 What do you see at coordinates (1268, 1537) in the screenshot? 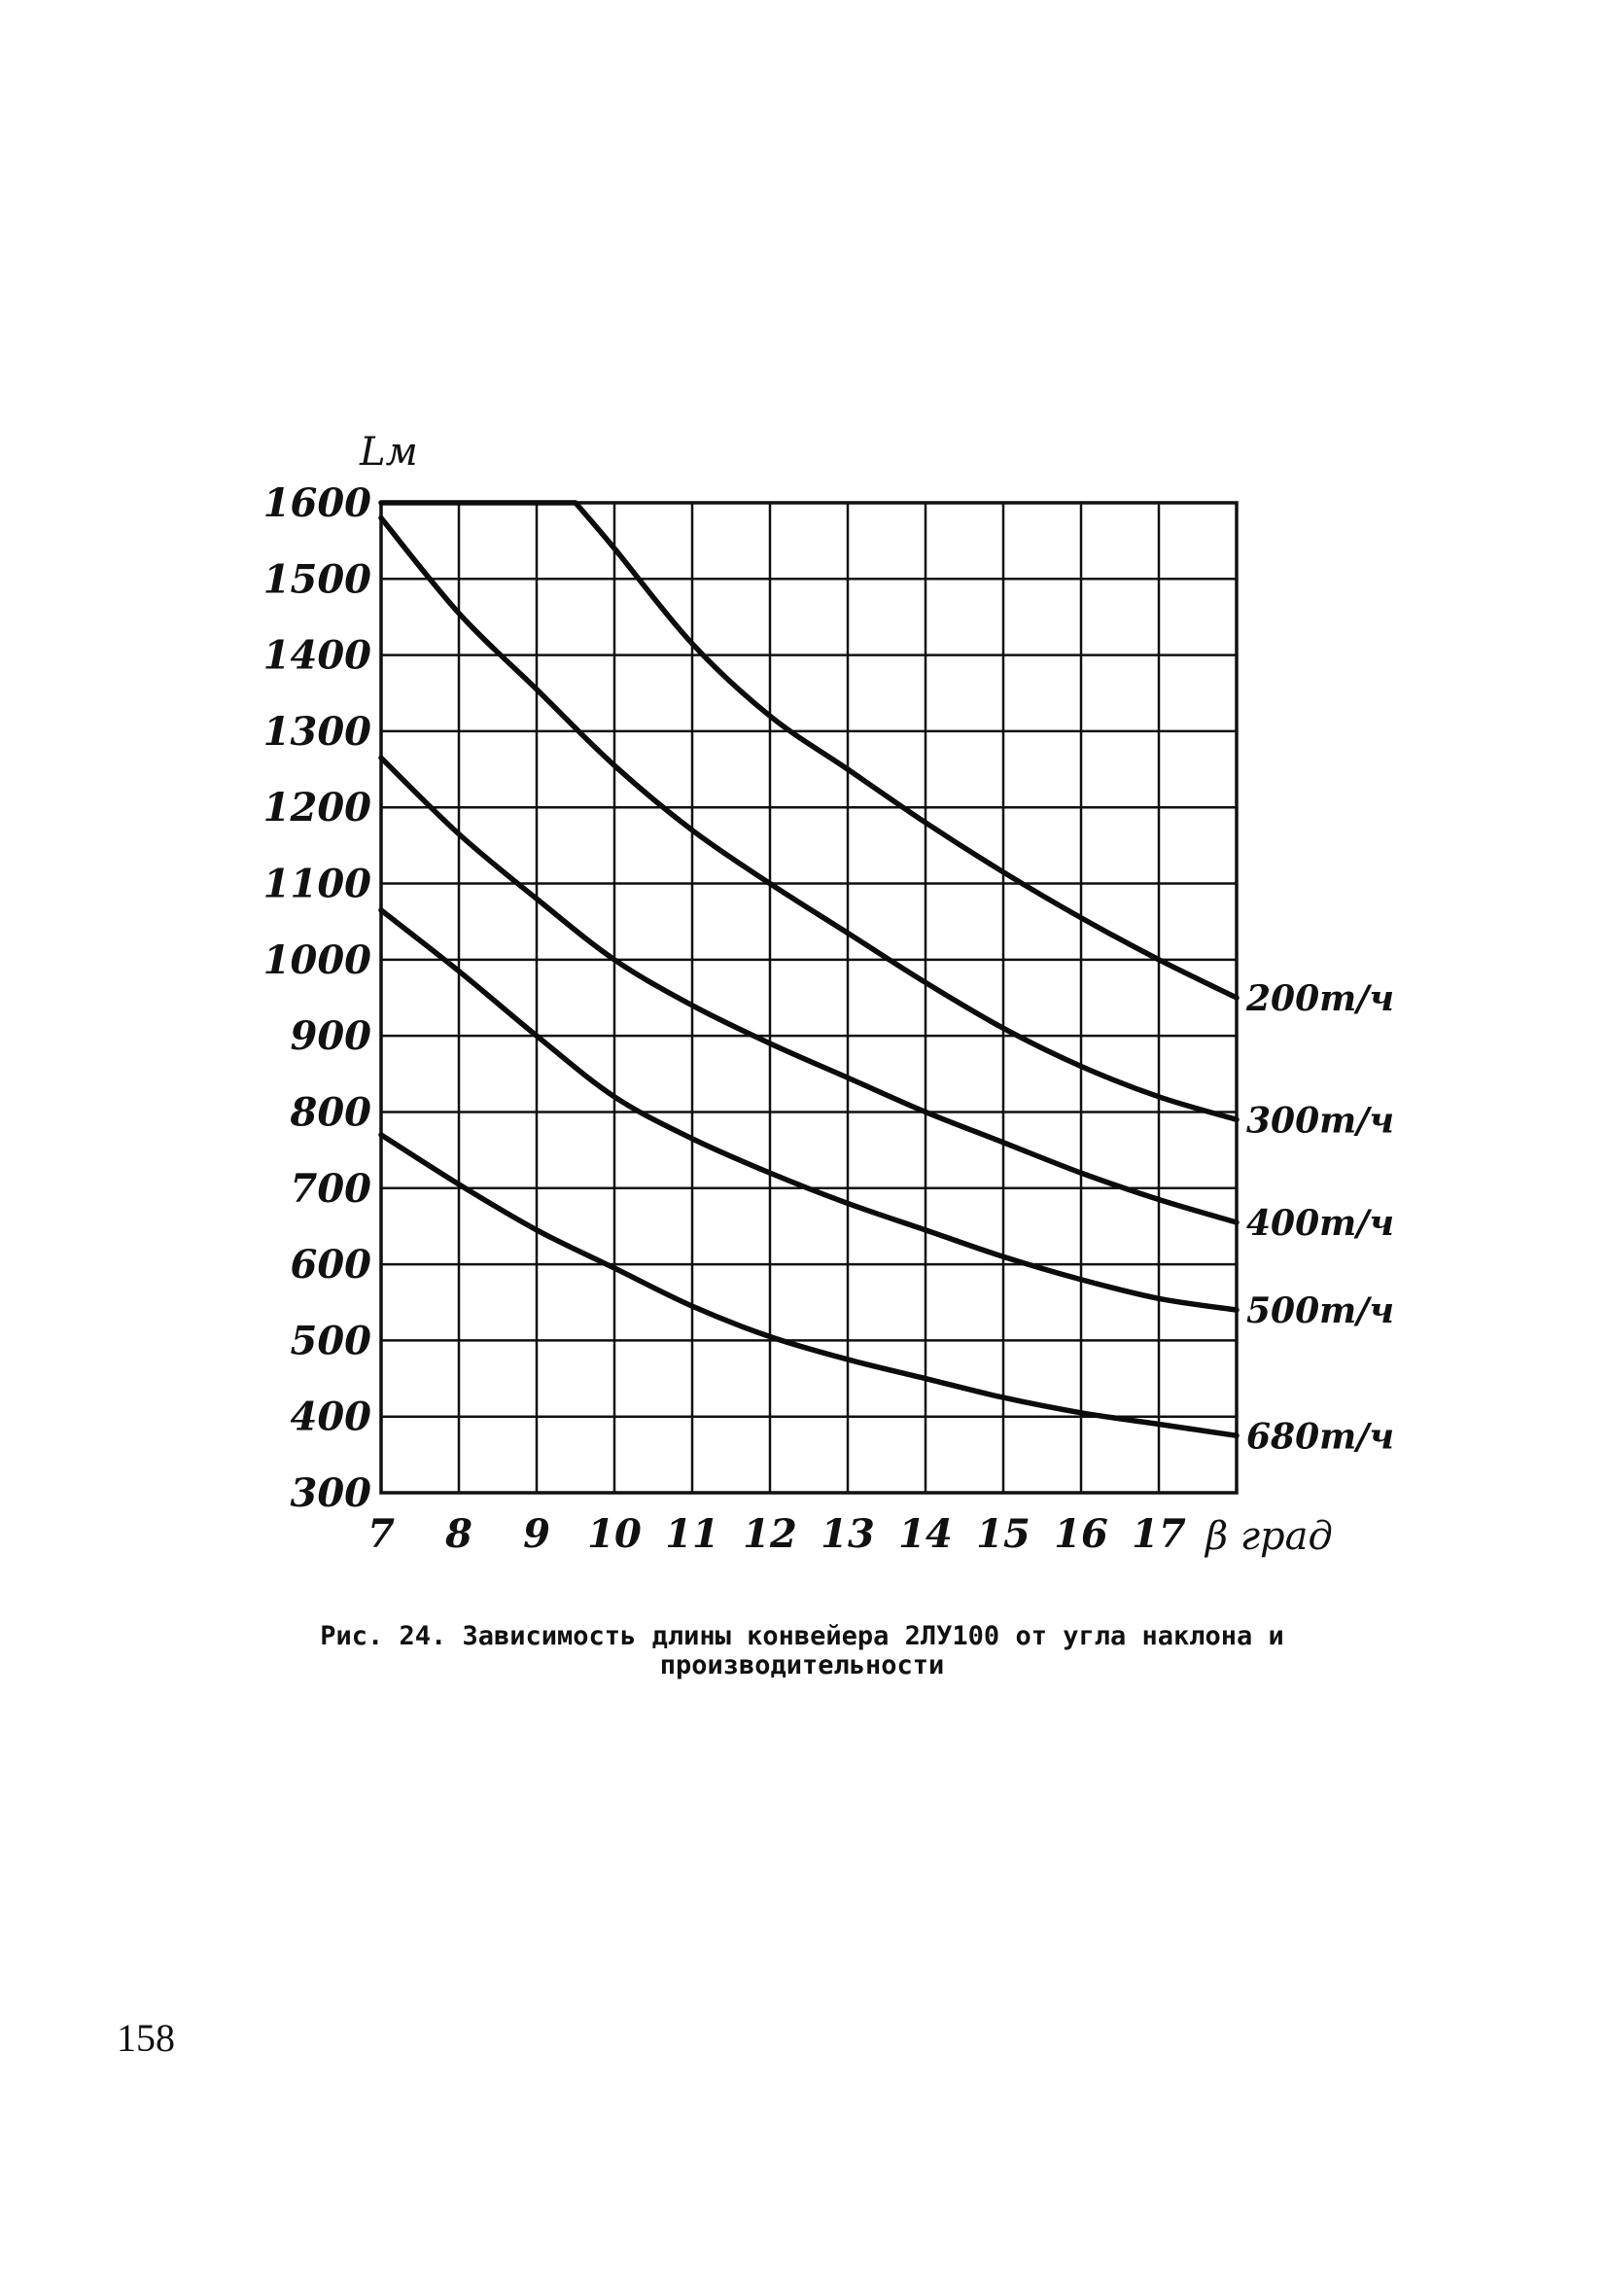
I see `x-axis-label: β град` at bounding box center [1268, 1537].